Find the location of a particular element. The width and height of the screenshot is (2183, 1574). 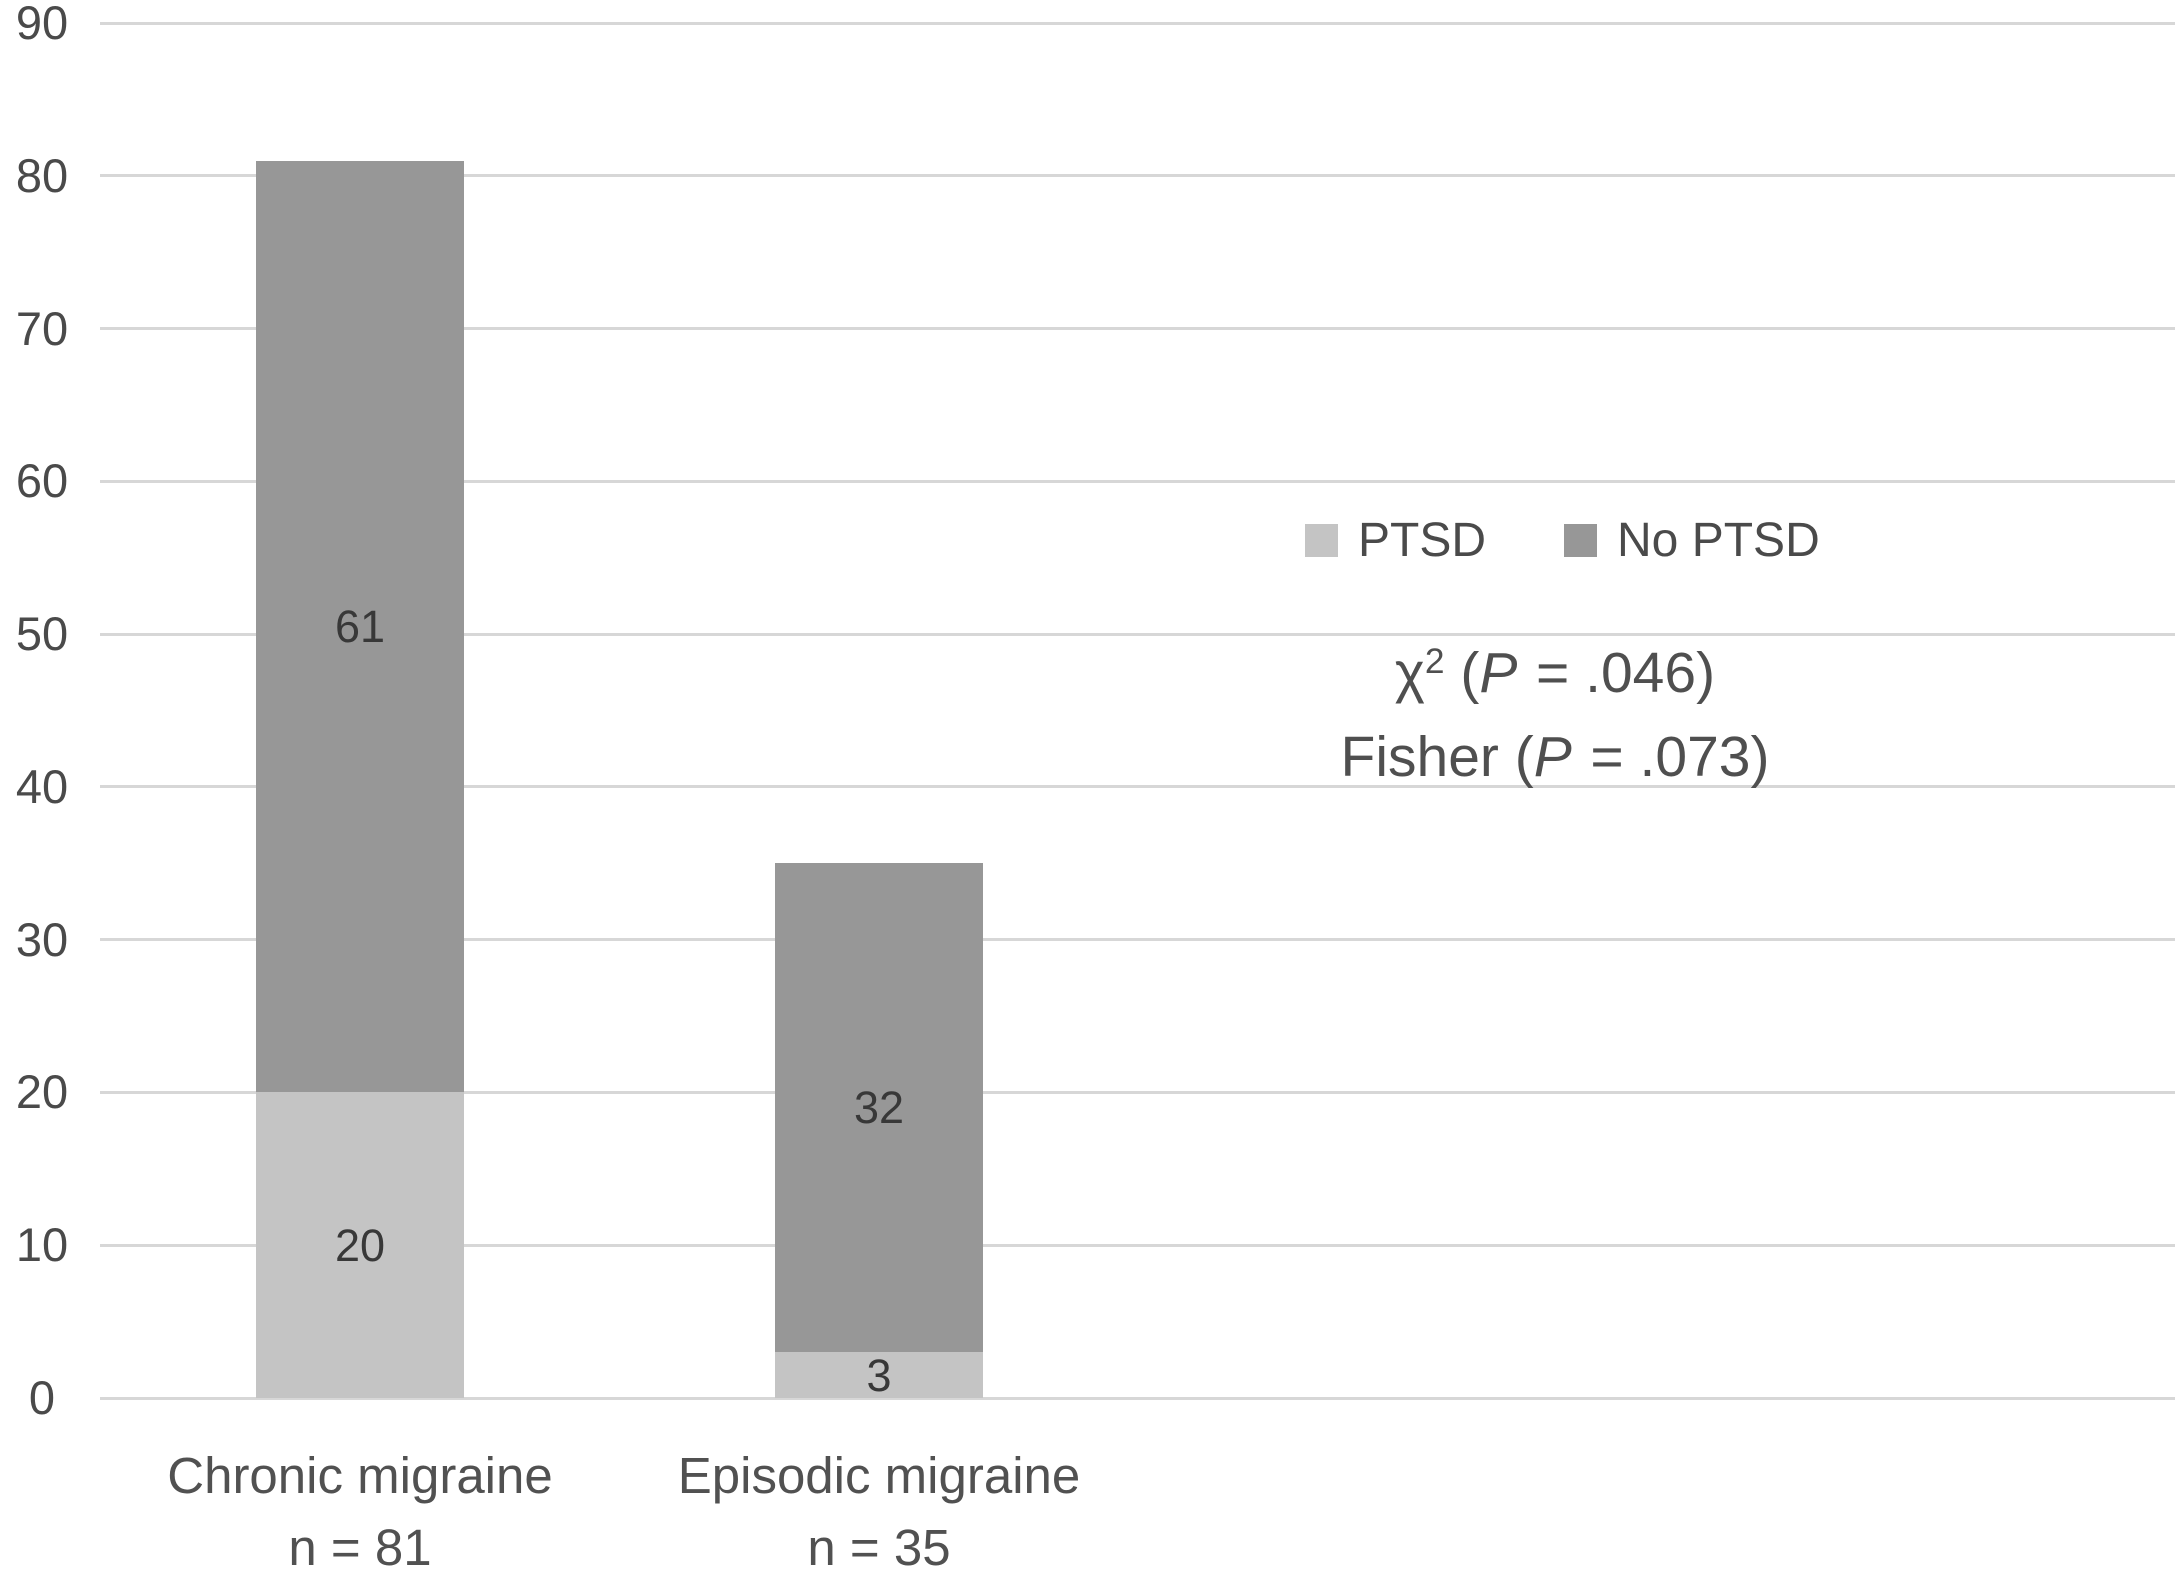

bar-segment-ptsd-chronic-migraine: 20 is located at coordinates (360, 1245).